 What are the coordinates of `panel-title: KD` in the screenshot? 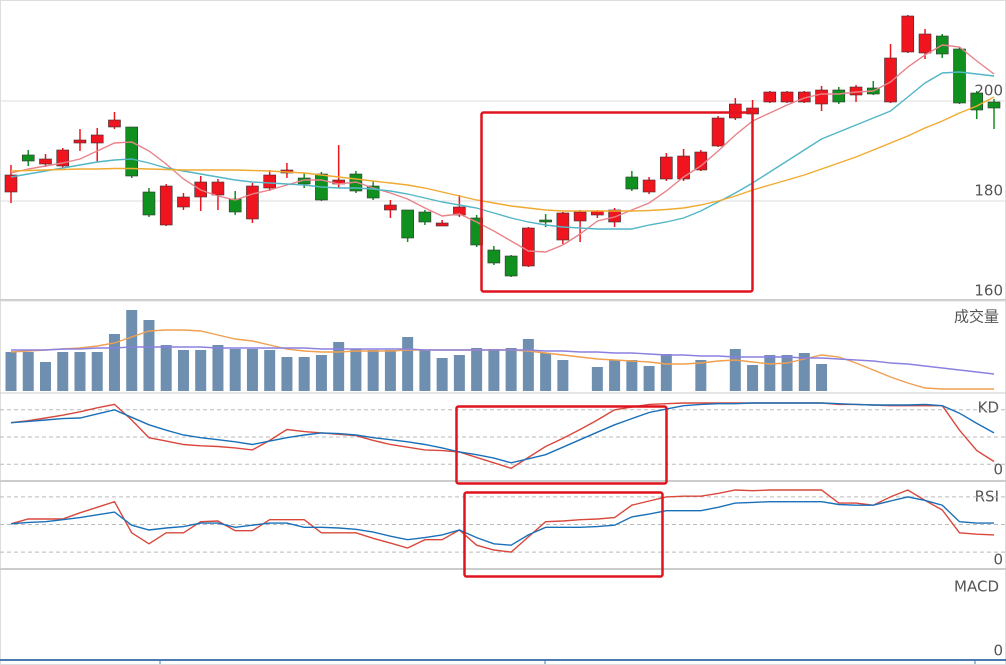 It's located at (988, 408).